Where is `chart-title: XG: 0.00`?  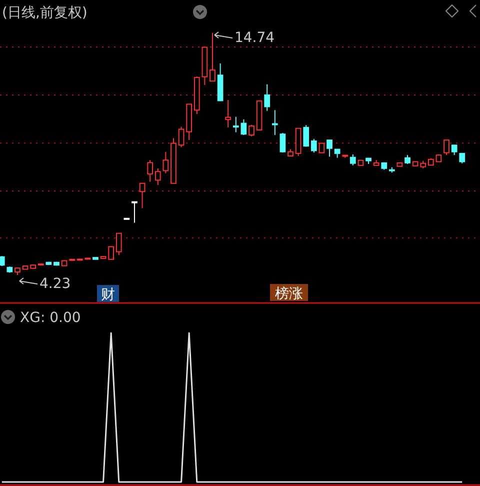
chart-title: XG: 0.00 is located at coordinates (50, 318).